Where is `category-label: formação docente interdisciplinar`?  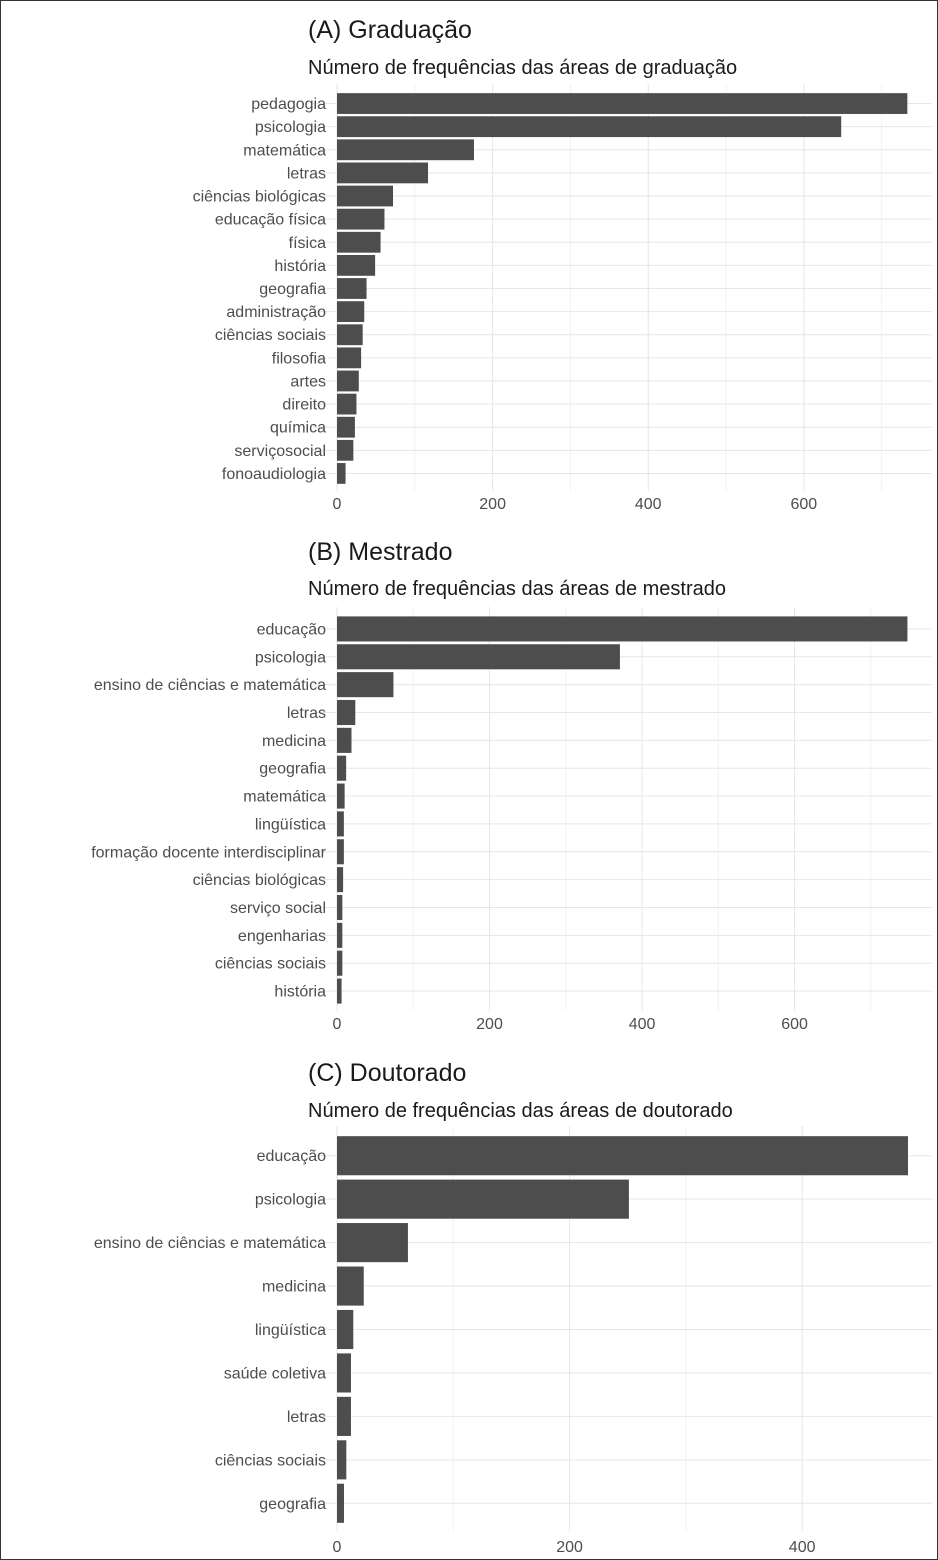
category-label: formação docente interdisciplinar is located at coordinates (208, 852).